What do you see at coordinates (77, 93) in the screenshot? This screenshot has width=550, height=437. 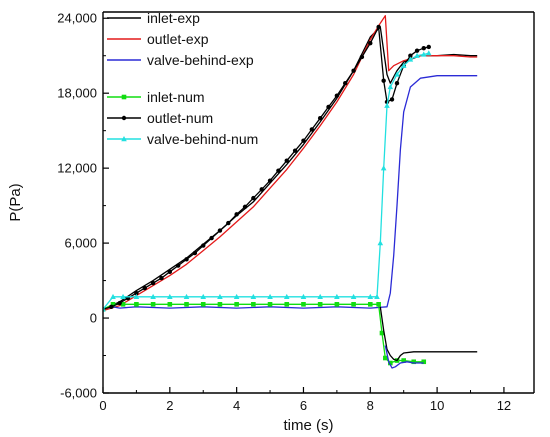 I see `y-tick-label: 18,000` at bounding box center [77, 93].